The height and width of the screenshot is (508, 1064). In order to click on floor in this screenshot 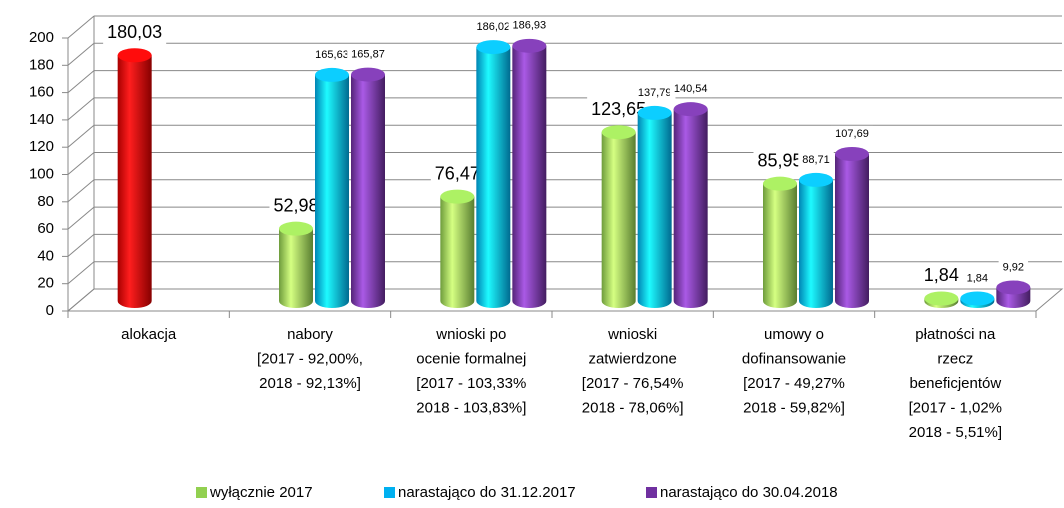, I will do `click(565, 300)`.